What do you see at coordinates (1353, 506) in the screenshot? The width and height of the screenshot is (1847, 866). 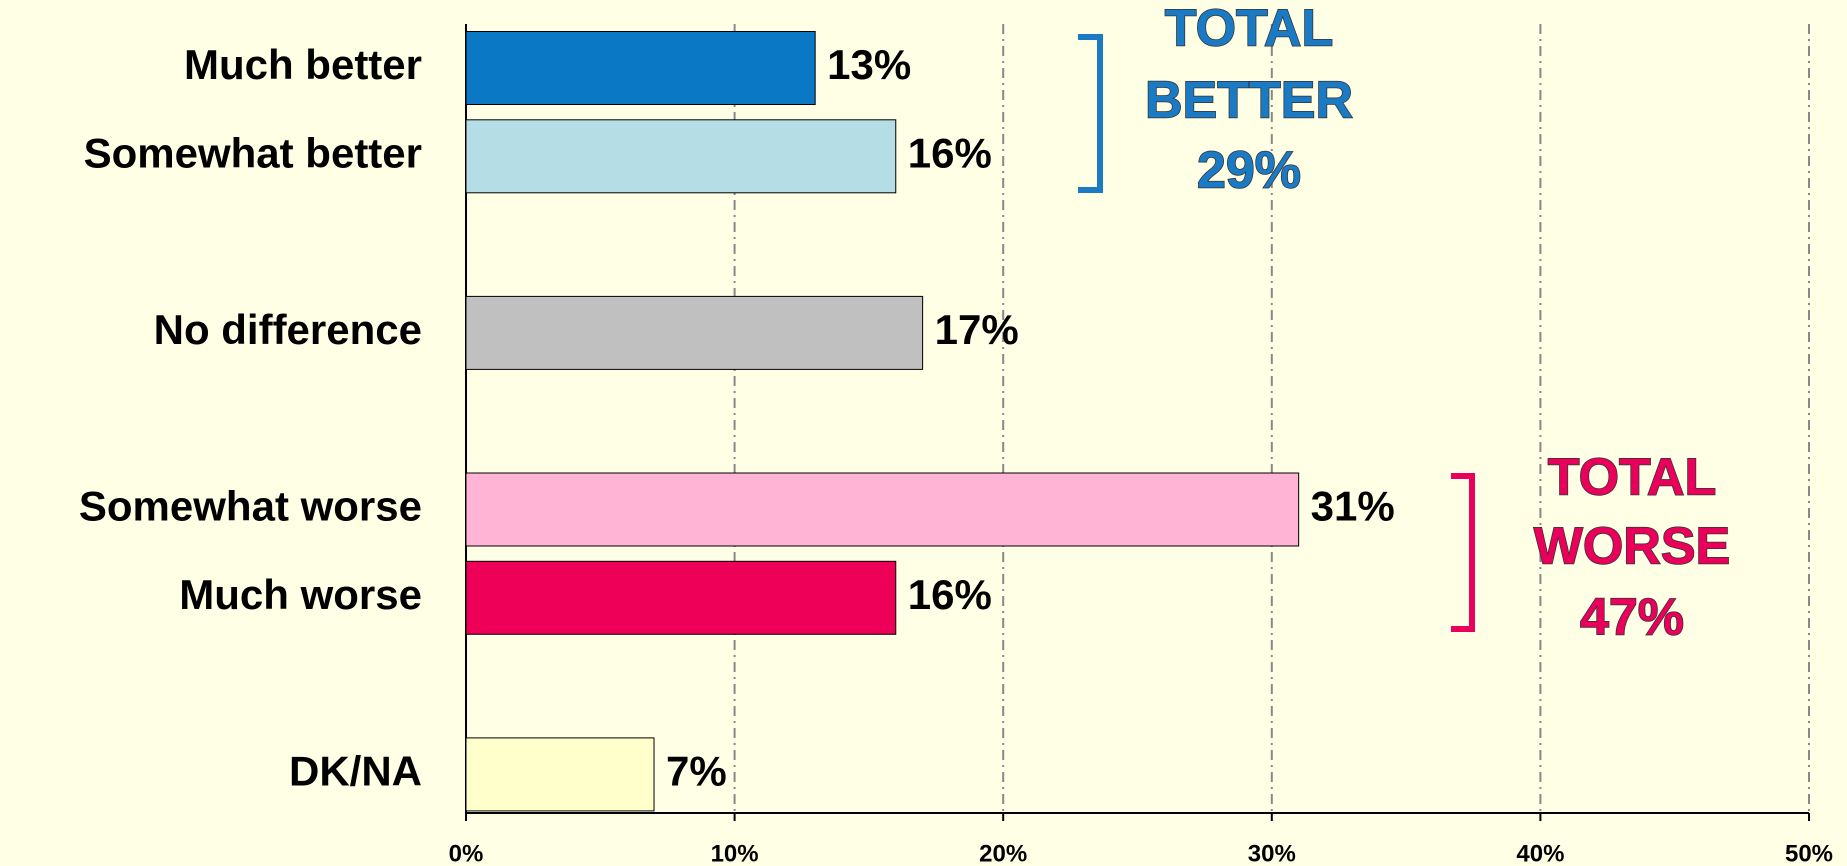 I see `value-label: 31%` at bounding box center [1353, 506].